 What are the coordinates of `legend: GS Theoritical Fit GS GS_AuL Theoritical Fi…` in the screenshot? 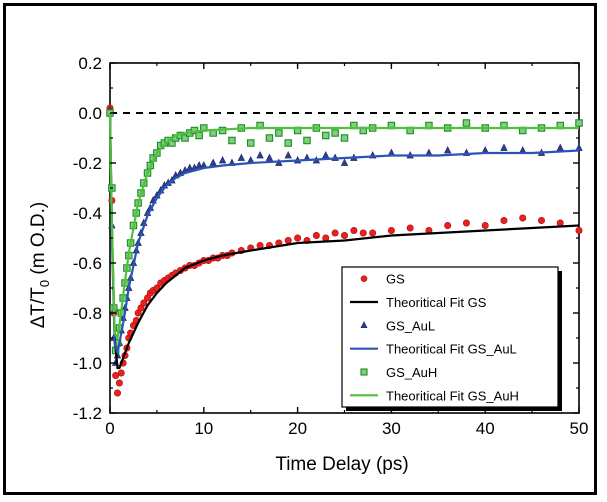 It's located at (451, 338).